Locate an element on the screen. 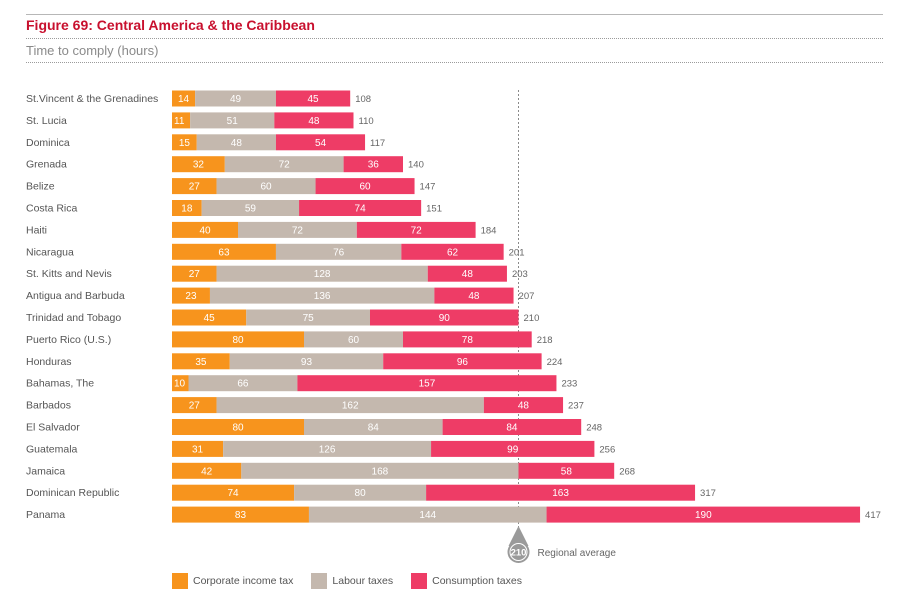 Image resolution: width=910 pixels, height=600 pixels. category-label: Guatemala is located at coordinates (52, 449).